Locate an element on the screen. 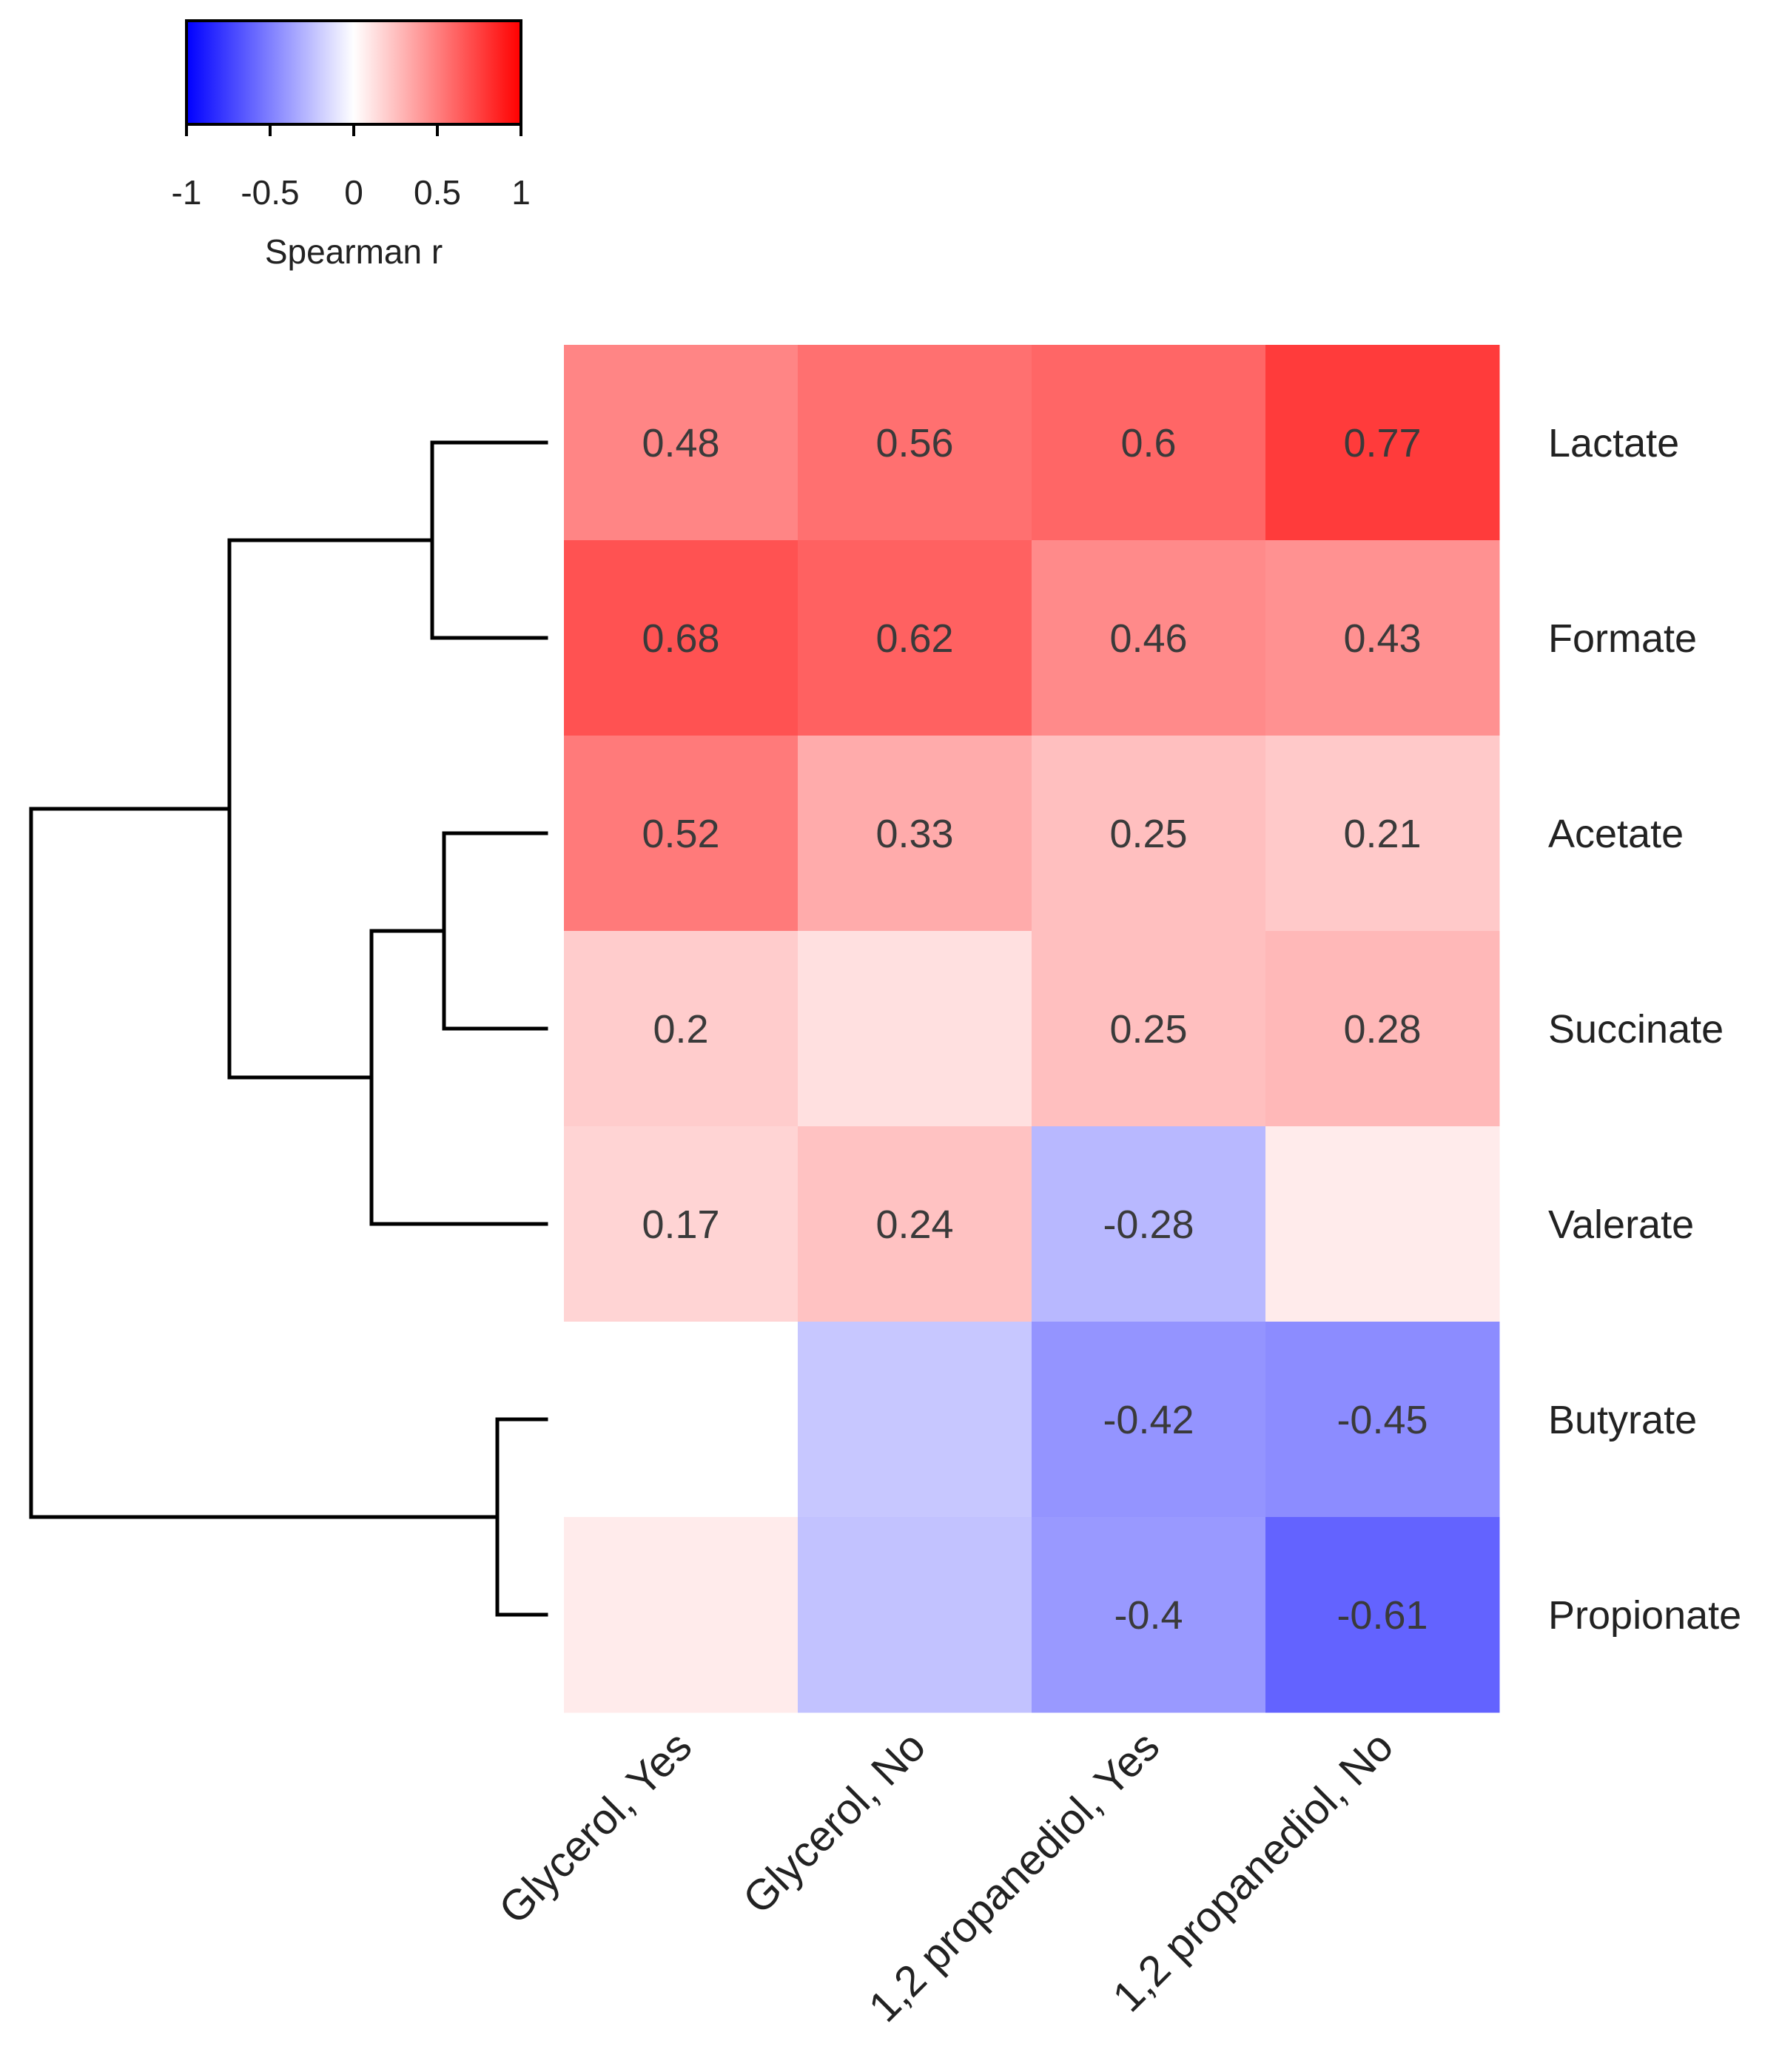 The width and height of the screenshot is (1782, 2072). cell-value-label: 0.2 is located at coordinates (680, 1029).